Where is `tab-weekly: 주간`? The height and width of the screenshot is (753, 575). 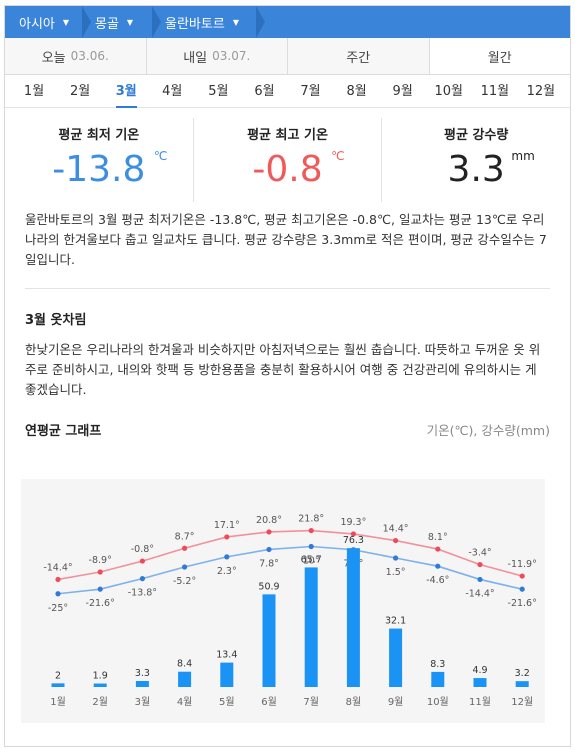
tab-weekly: 주간 is located at coordinates (359, 56).